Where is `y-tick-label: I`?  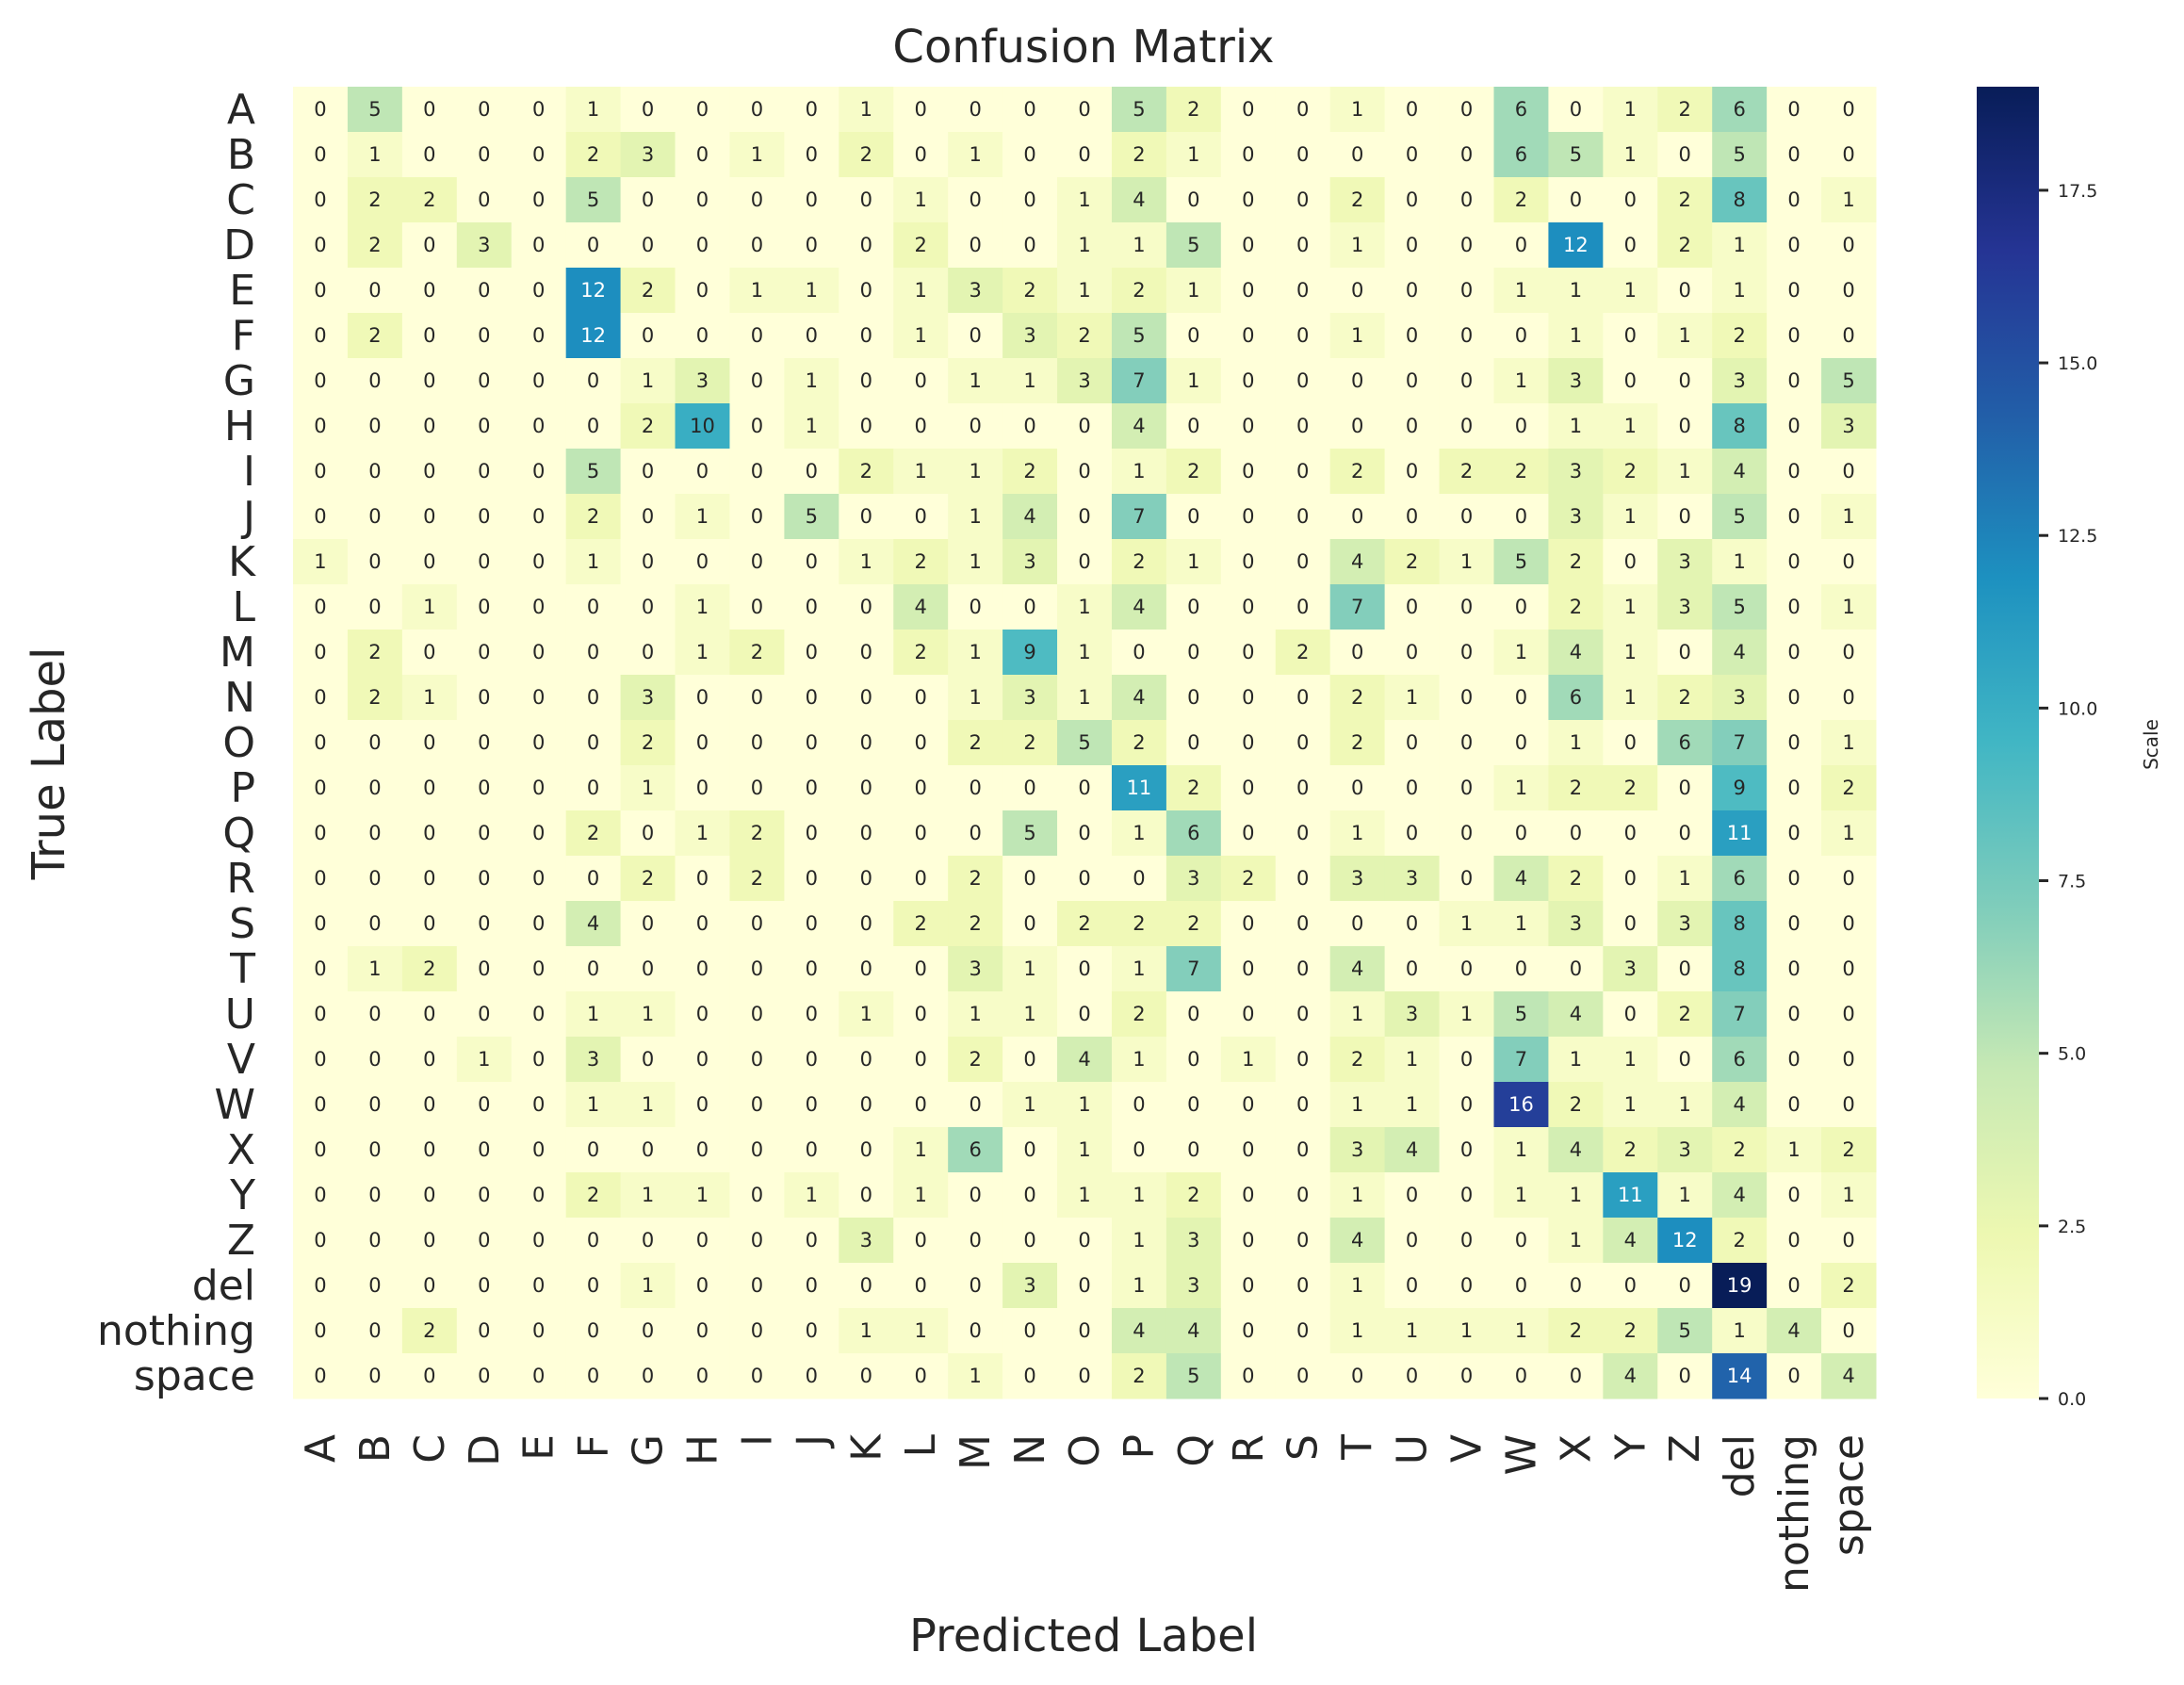
y-tick-label: I is located at coordinates (249, 472).